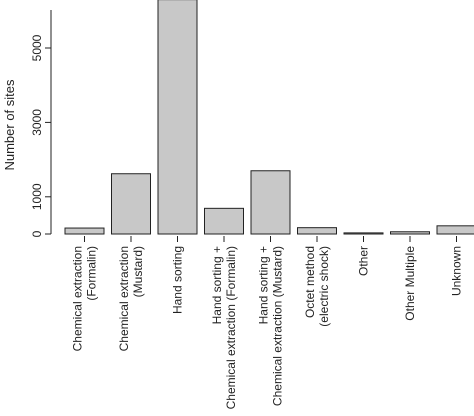 The height and width of the screenshot is (416, 474). Describe the element at coordinates (9, 125) in the screenshot. I see `y-axis-label: Number of sites` at that location.